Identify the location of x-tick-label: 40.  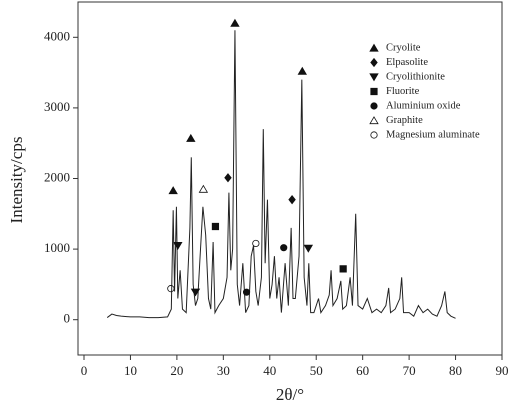
(269, 370).